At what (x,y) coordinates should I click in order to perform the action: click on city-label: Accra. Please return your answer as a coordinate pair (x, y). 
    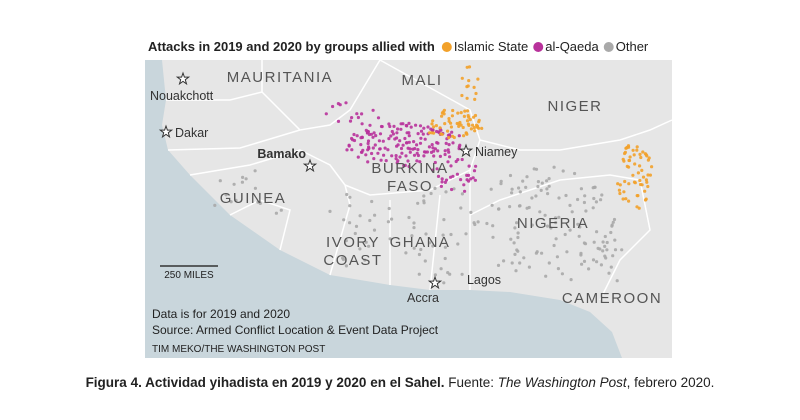
    Looking at the image, I should click on (423, 298).